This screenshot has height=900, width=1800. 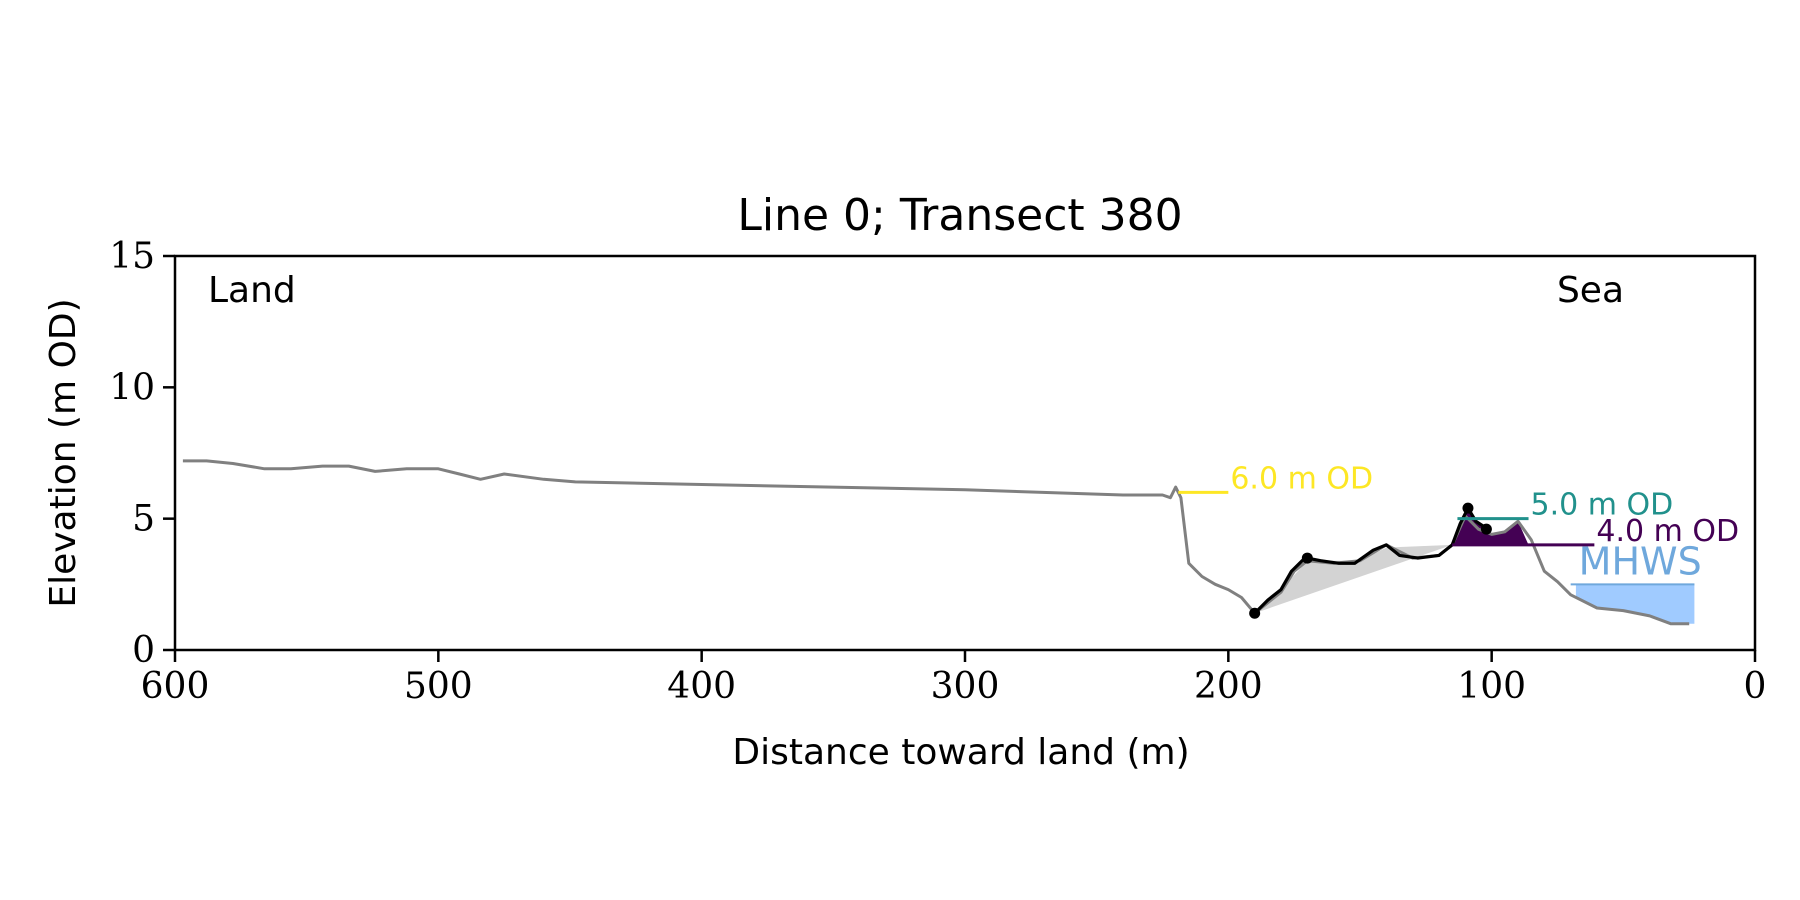 I want to click on x-axis-ticks: 600 500 400 300 200 100 0, so click(x=954, y=678).